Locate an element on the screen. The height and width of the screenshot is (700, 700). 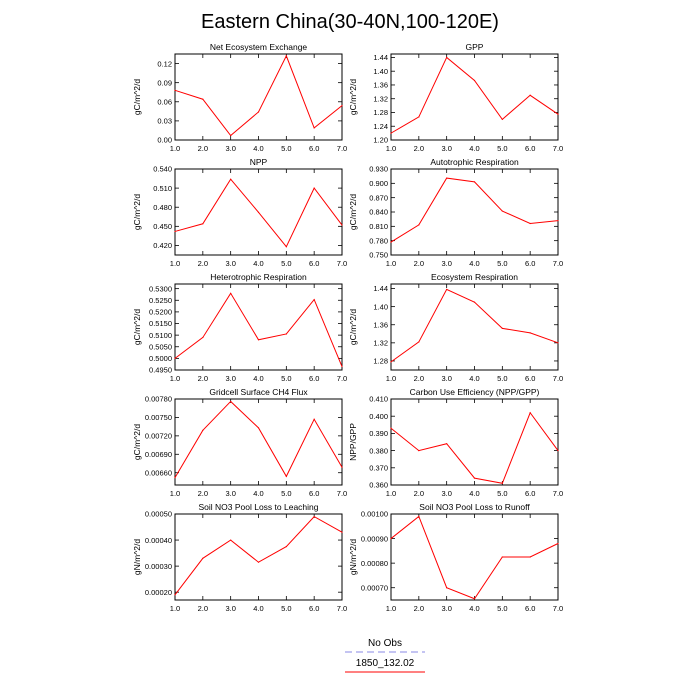
y-tick-label: 1.44 is located at coordinates (380, 288).